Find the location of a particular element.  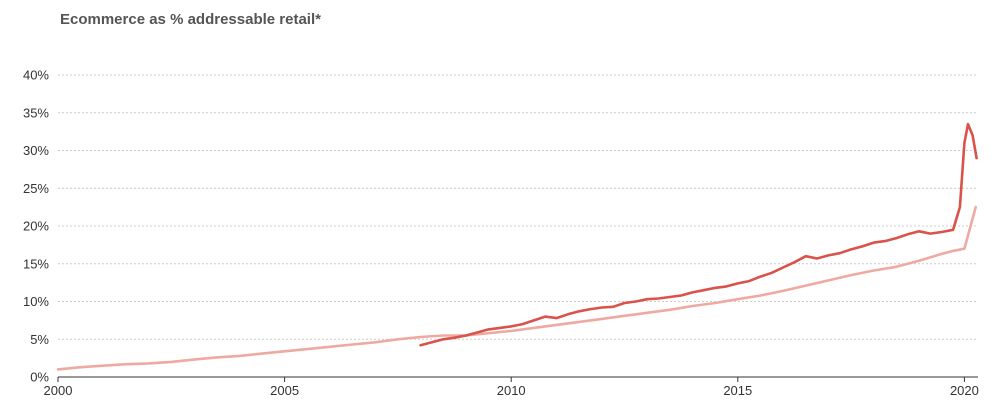

x-tick-label: 2005 is located at coordinates (284, 390).